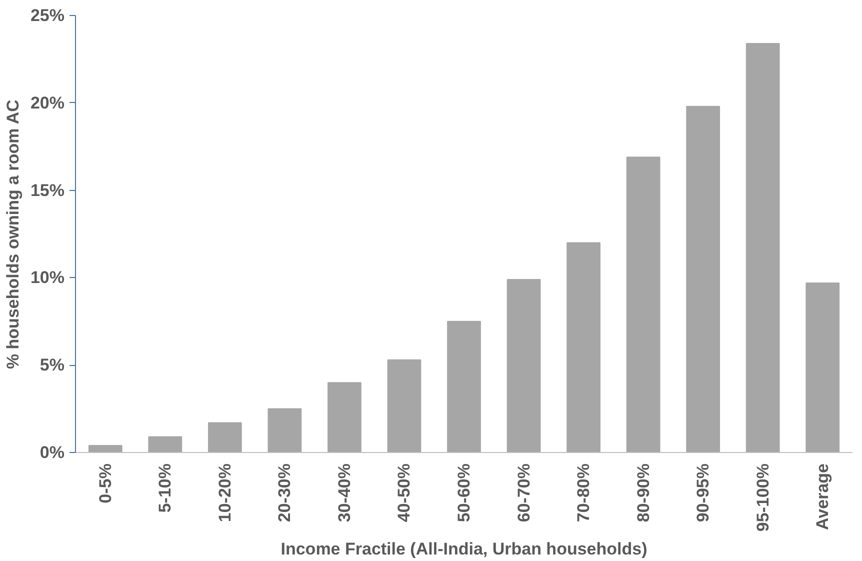 The height and width of the screenshot is (561, 862). Describe the element at coordinates (52, 452) in the screenshot. I see `y-tick-label: 0%` at that location.